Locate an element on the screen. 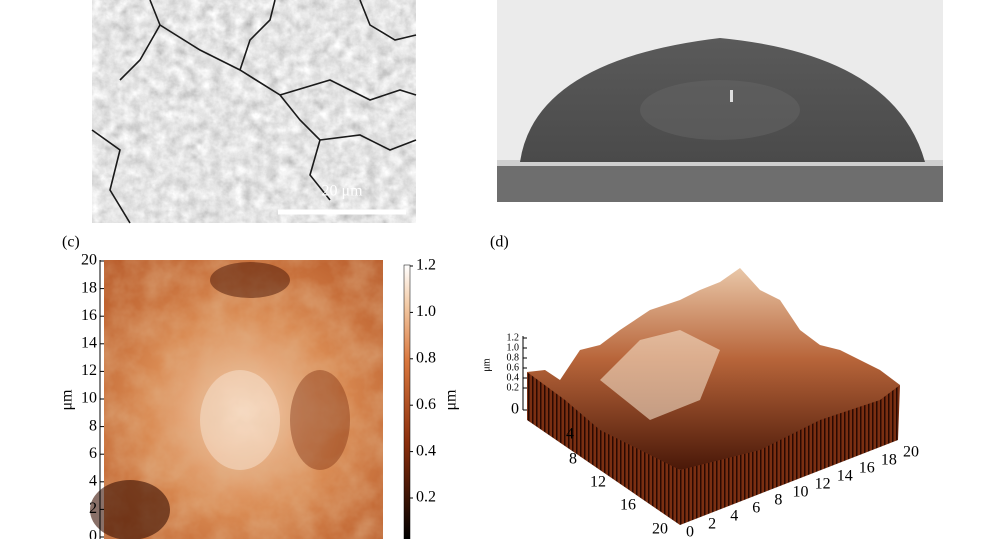  x-tick-label: 16 is located at coordinates (867, 468).